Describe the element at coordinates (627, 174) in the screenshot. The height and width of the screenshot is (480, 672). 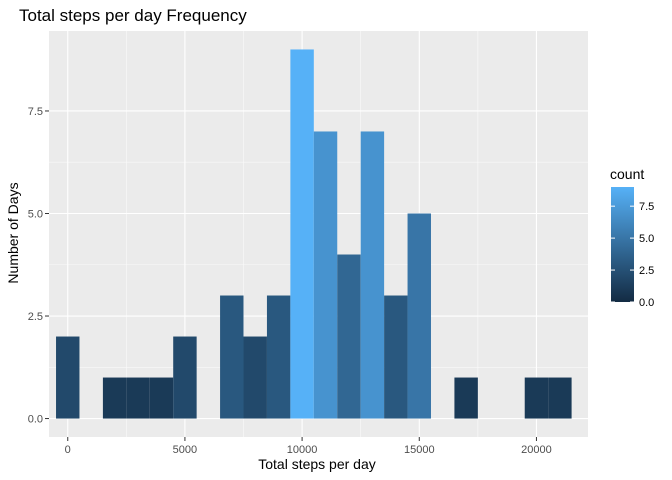
I see `legend-title: count` at that location.